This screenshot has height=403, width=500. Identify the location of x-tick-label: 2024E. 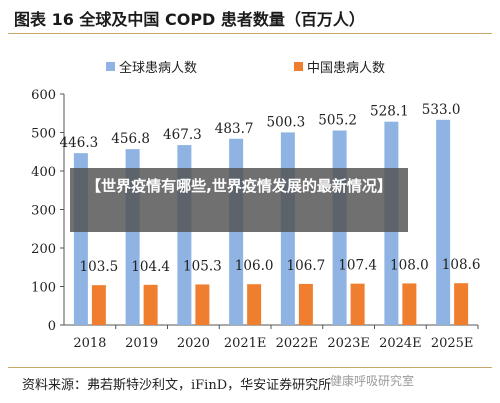
(400, 343).